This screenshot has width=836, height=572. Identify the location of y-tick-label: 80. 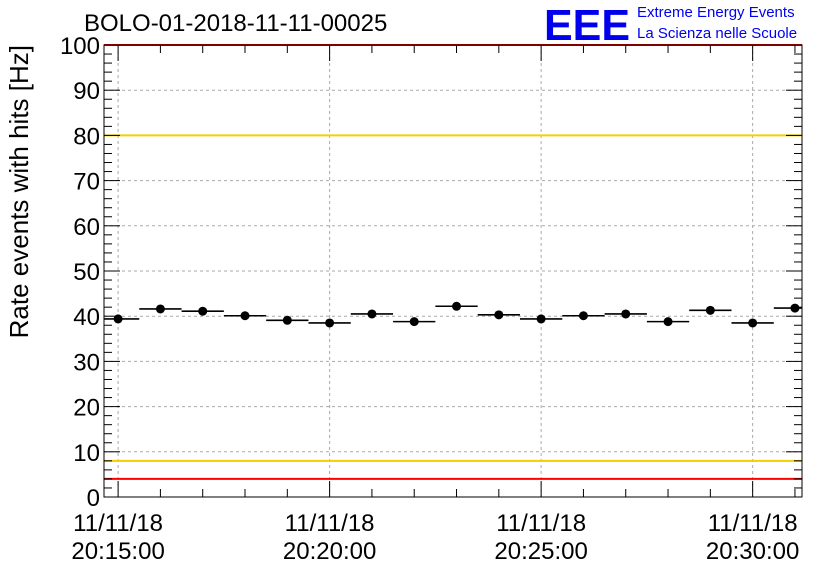
(86, 136).